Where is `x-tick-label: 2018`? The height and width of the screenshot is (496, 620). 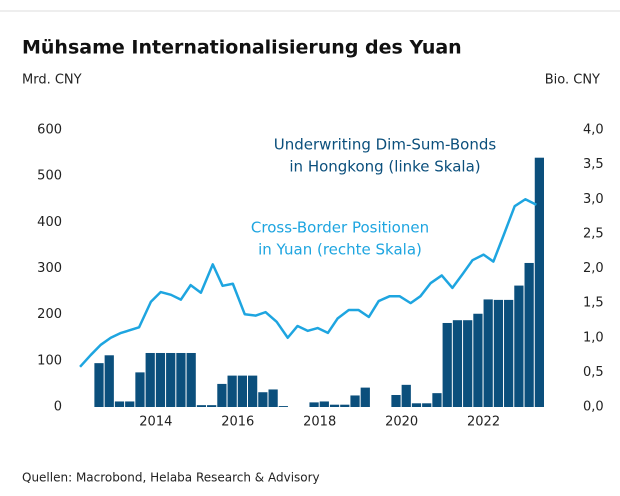
x-tick-label: 2018 is located at coordinates (319, 422).